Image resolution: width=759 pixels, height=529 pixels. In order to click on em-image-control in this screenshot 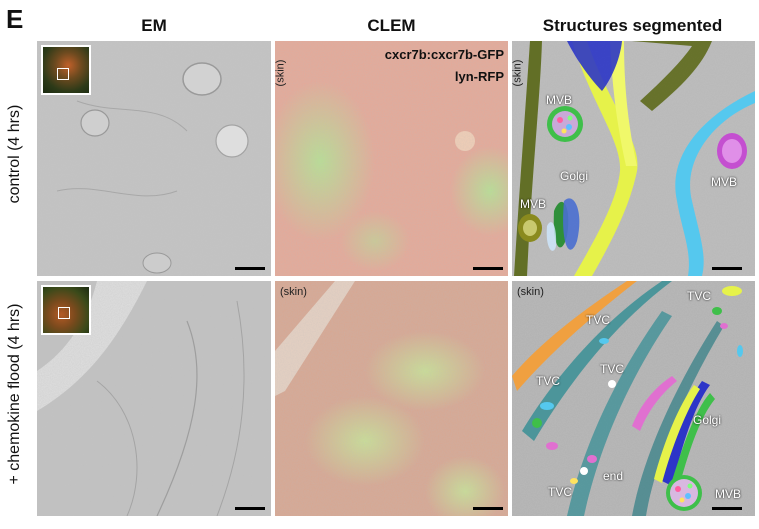, I will do `click(154, 158)`.